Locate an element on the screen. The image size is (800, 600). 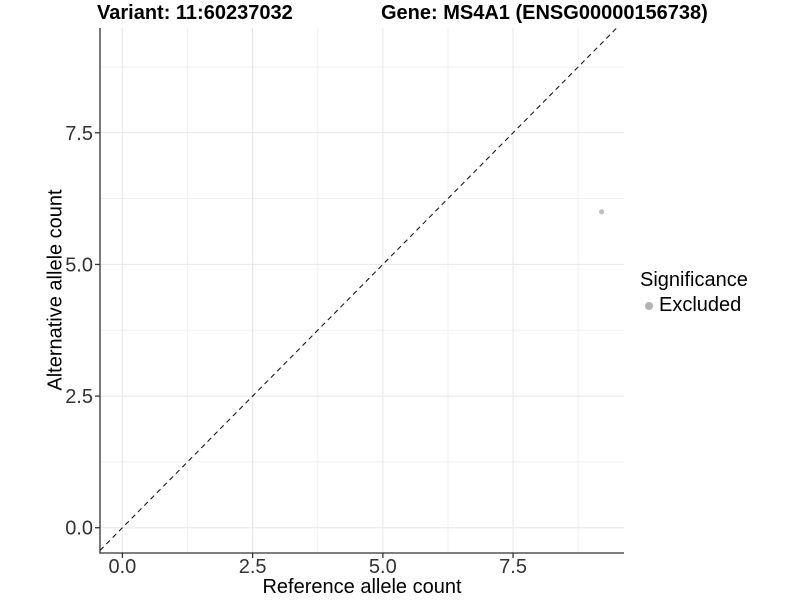
legend-item-excluded: Excluded is located at coordinates (694, 305).